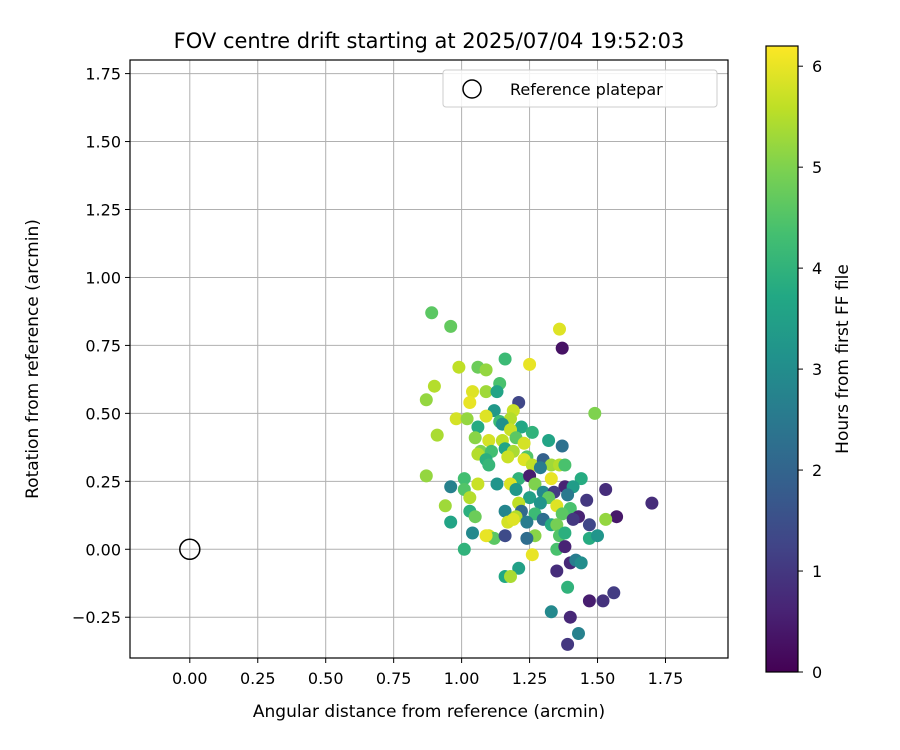 The image size is (900, 750). What do you see at coordinates (666, 678) in the screenshot?
I see `x-tick-label: 1.75` at bounding box center [666, 678].